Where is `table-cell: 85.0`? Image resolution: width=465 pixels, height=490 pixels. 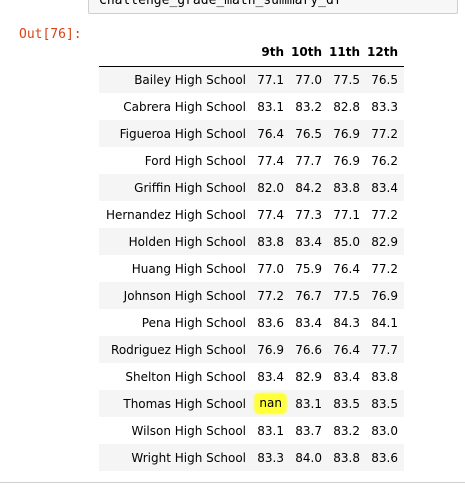 table-cell: 85.0 is located at coordinates (346, 241).